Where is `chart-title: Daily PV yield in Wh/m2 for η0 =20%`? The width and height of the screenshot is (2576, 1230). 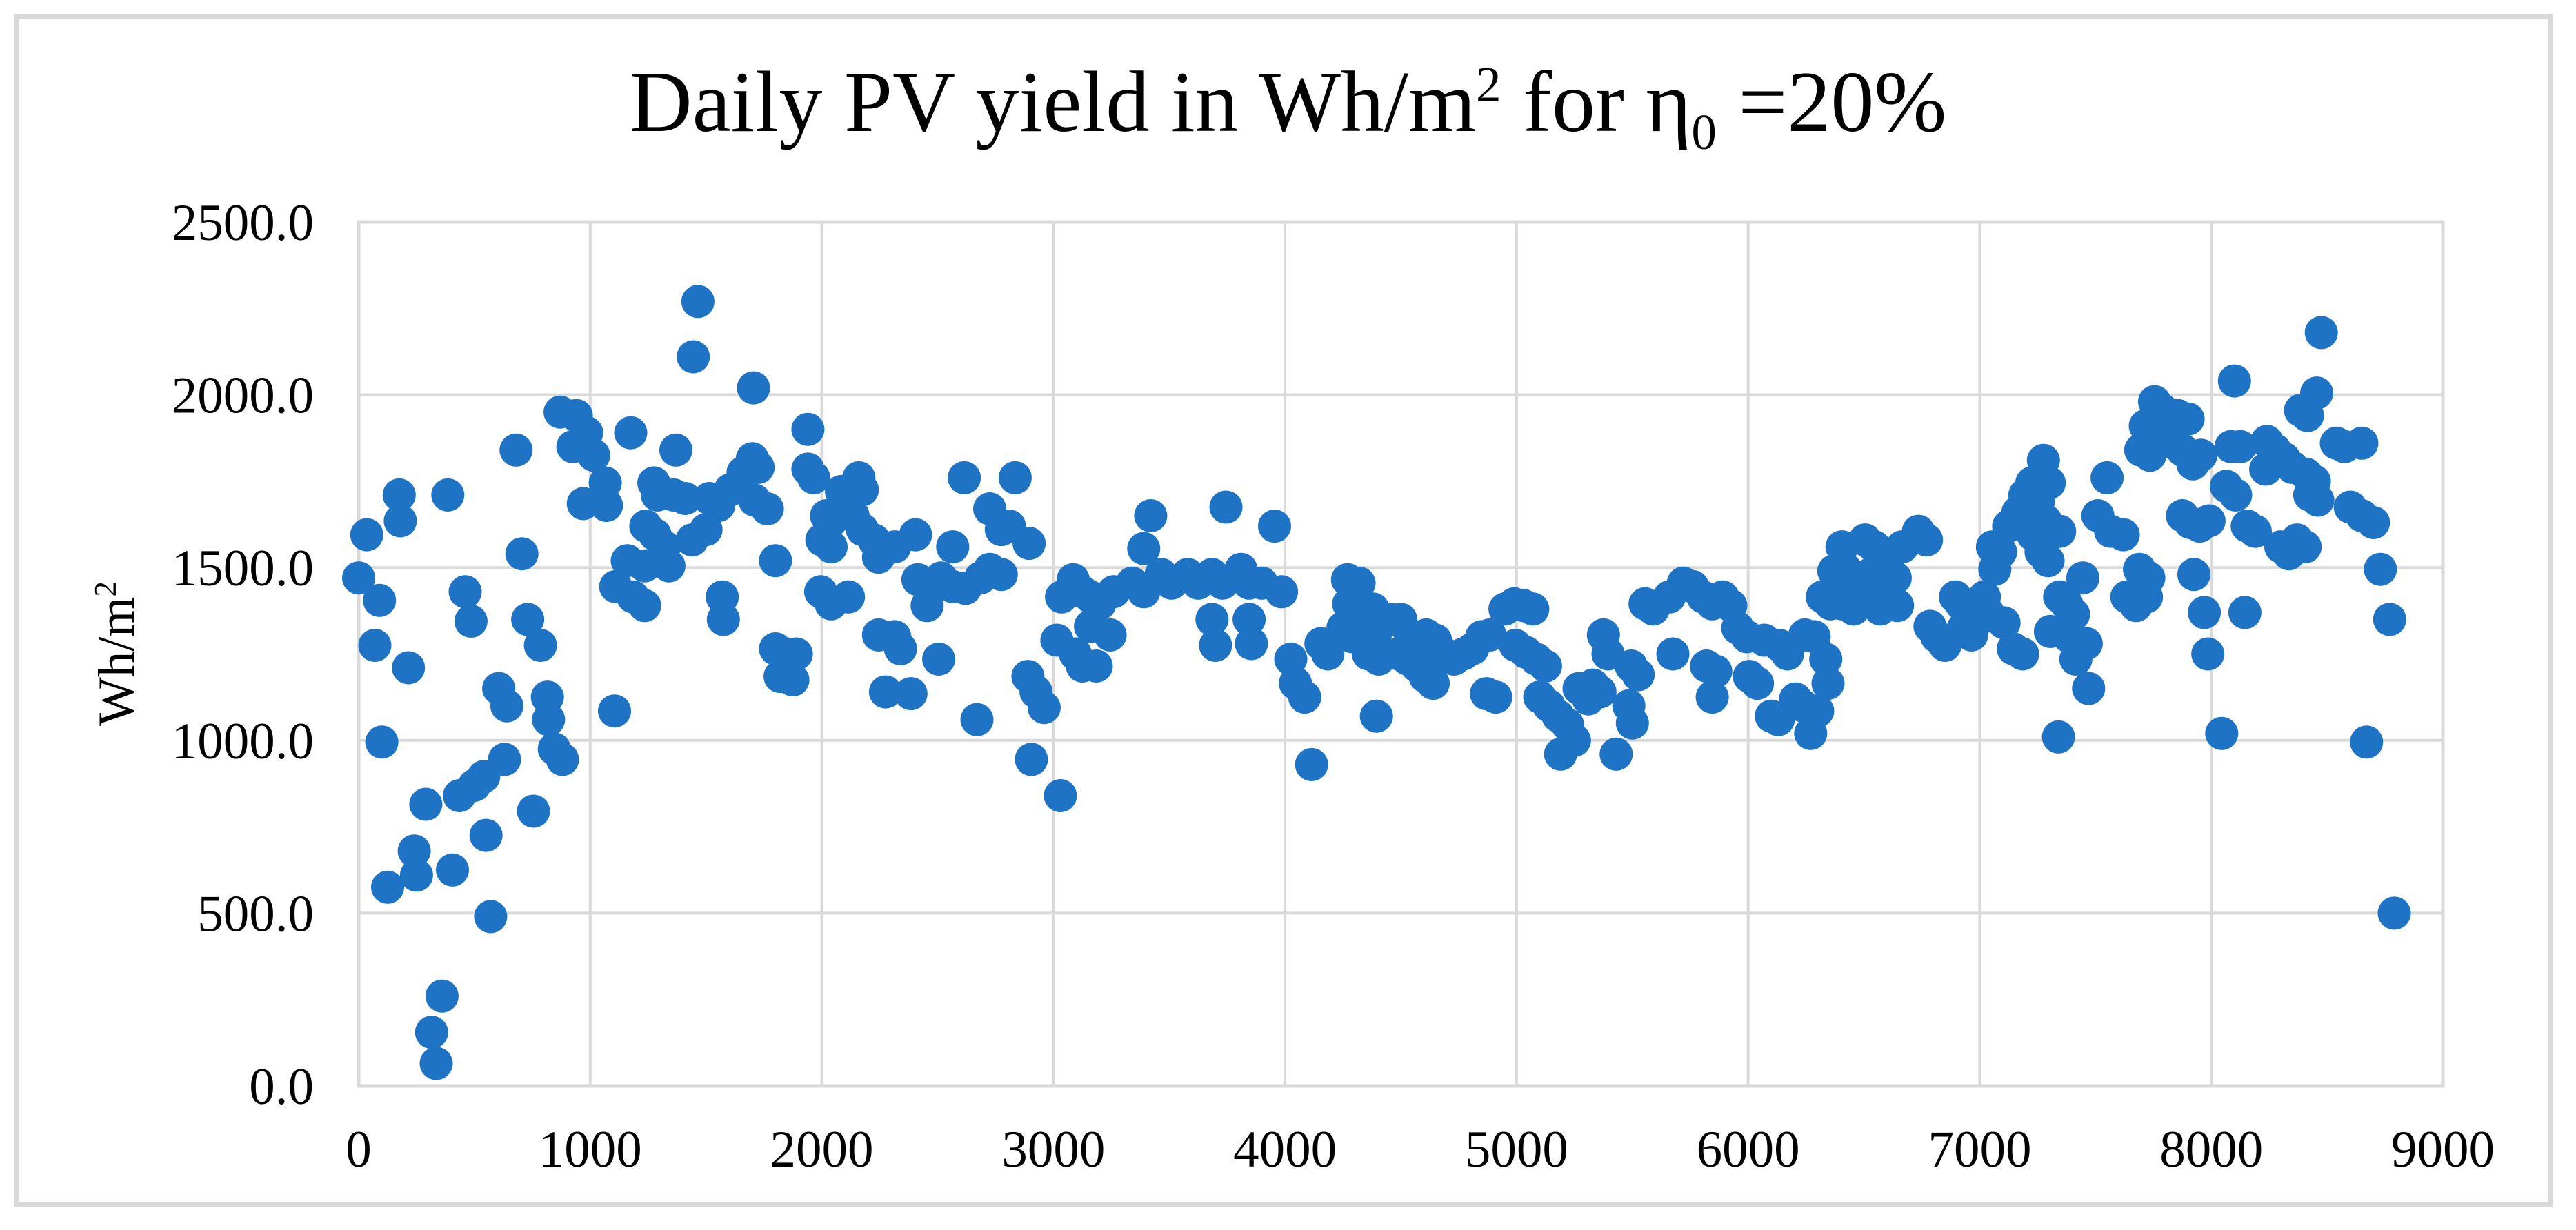 chart-title: Daily PV yield in Wh/m2 for η0 =20% is located at coordinates (1288, 109).